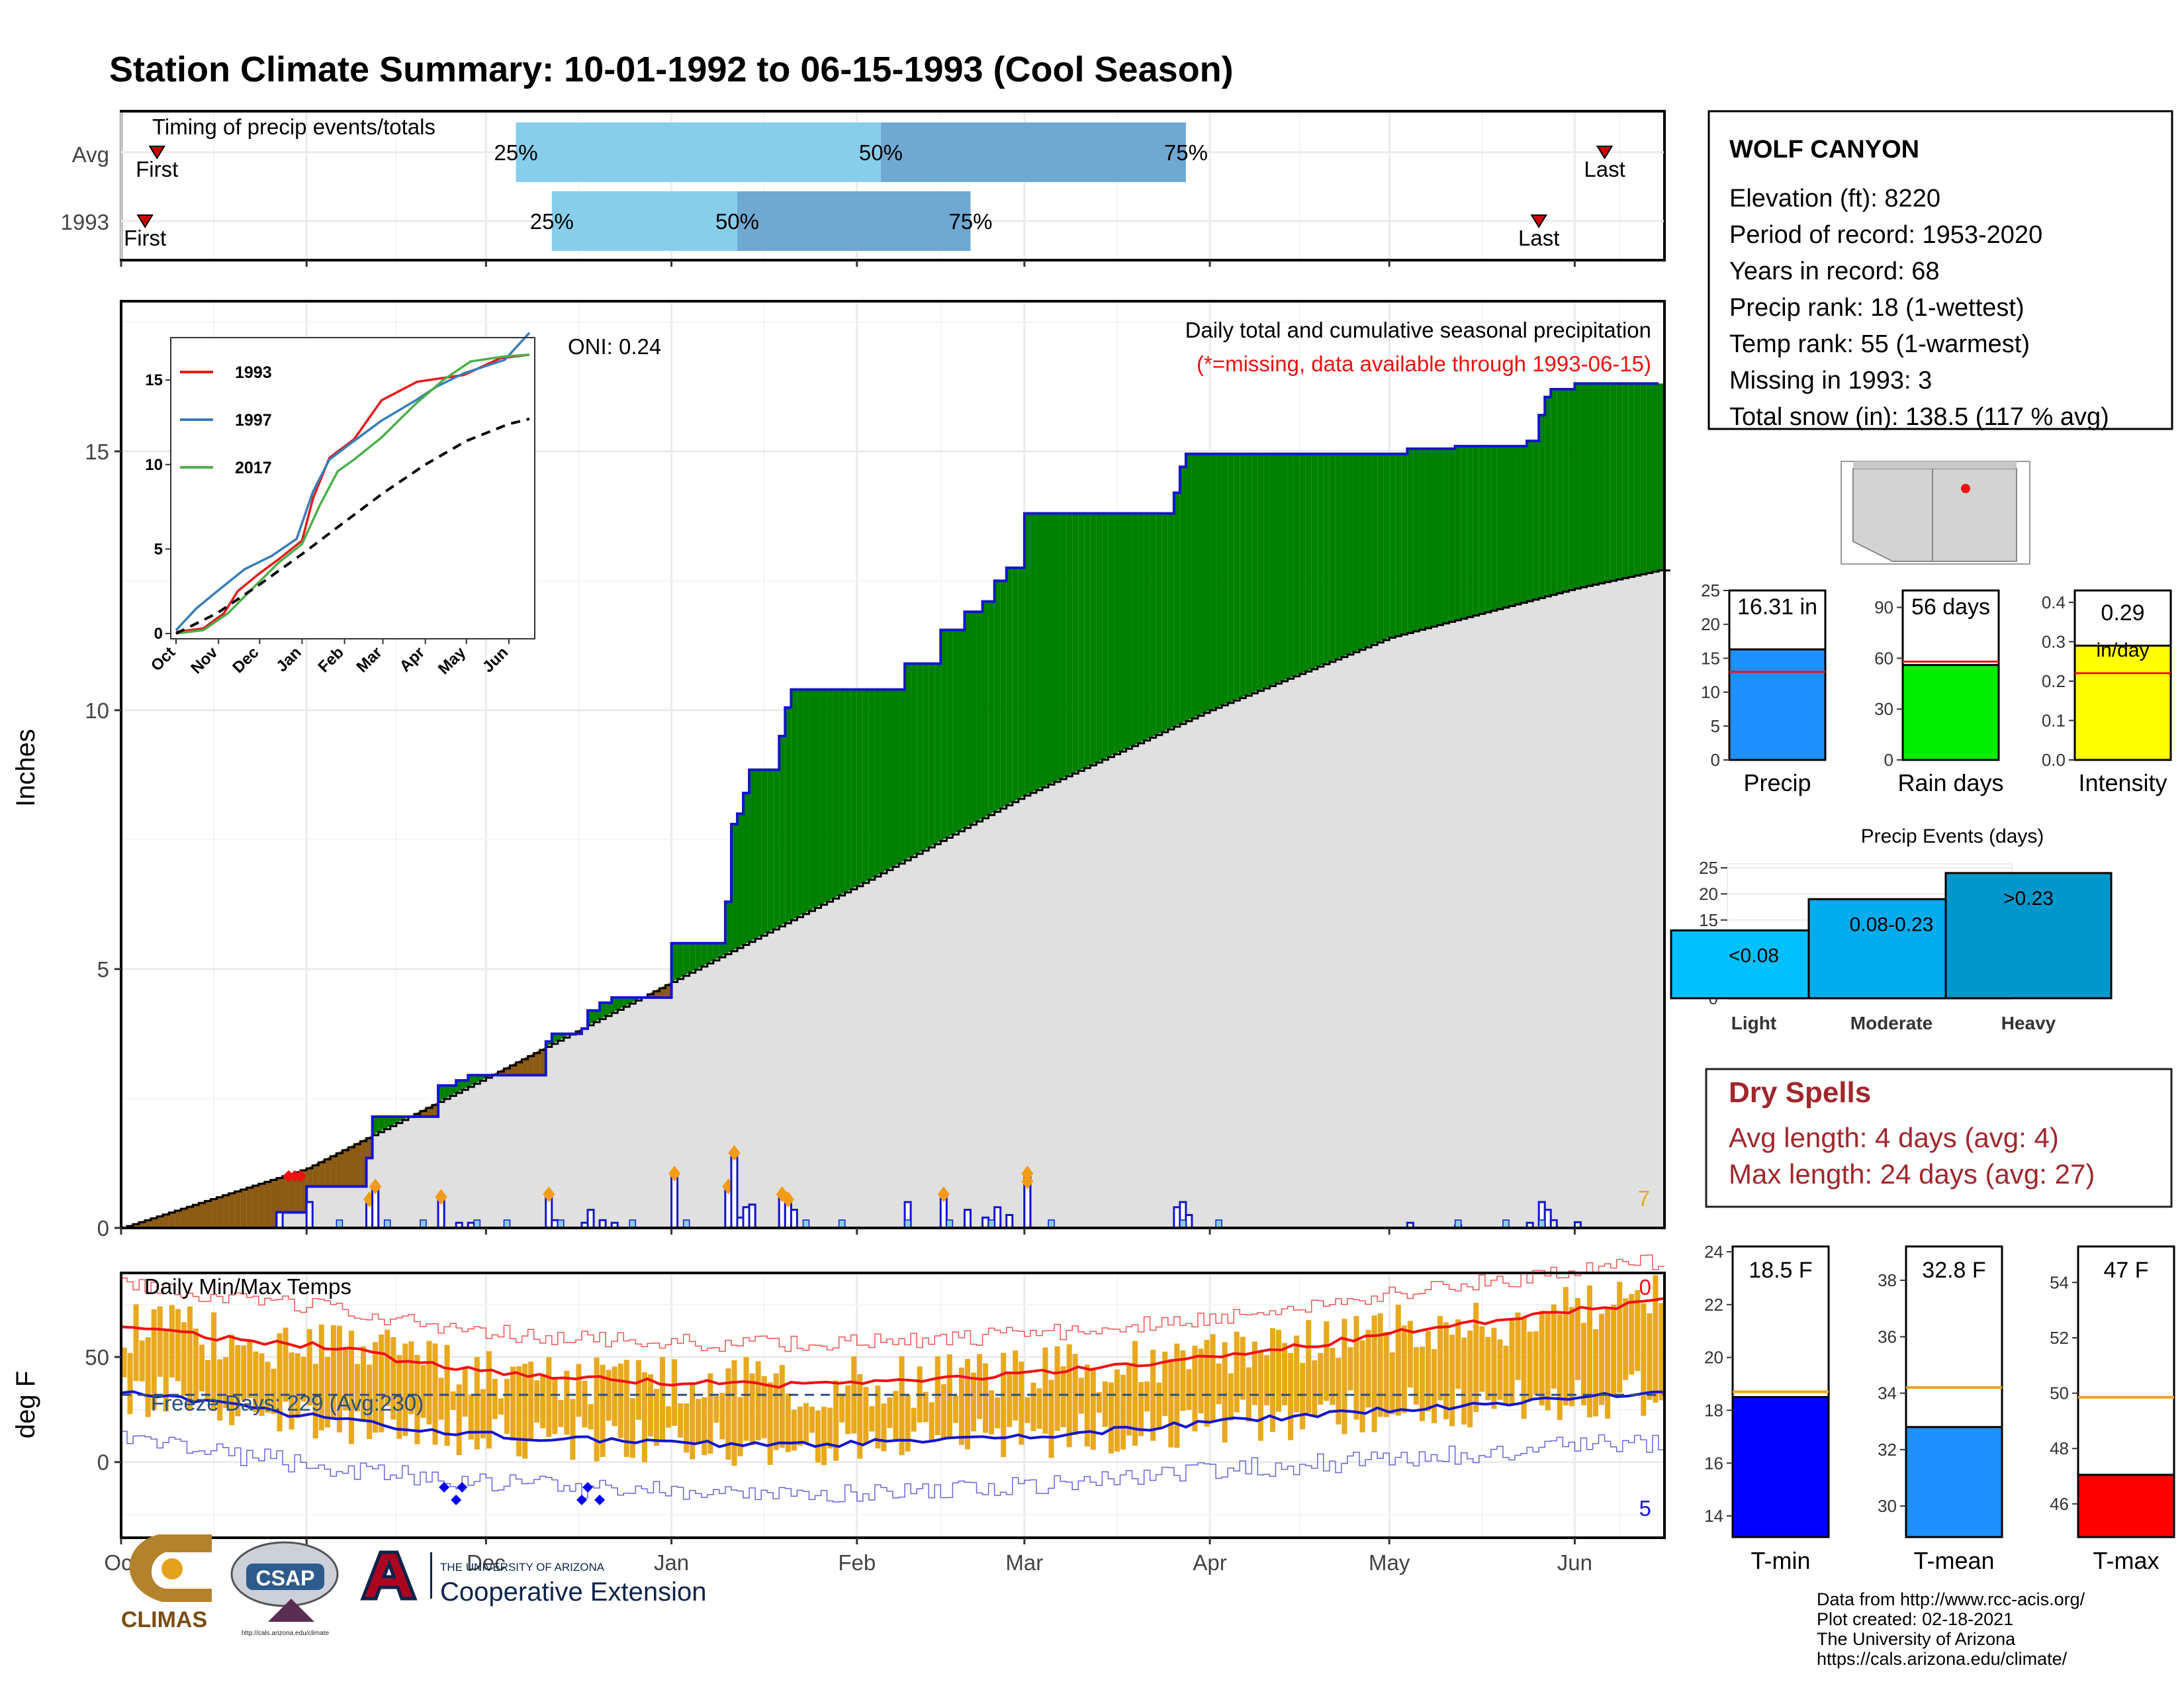 This screenshot has width=2184, height=1688. What do you see at coordinates (287, 1403) in the screenshot?
I see `freeze-days-label: Freeze Days: 229 (Avg:230)` at bounding box center [287, 1403].